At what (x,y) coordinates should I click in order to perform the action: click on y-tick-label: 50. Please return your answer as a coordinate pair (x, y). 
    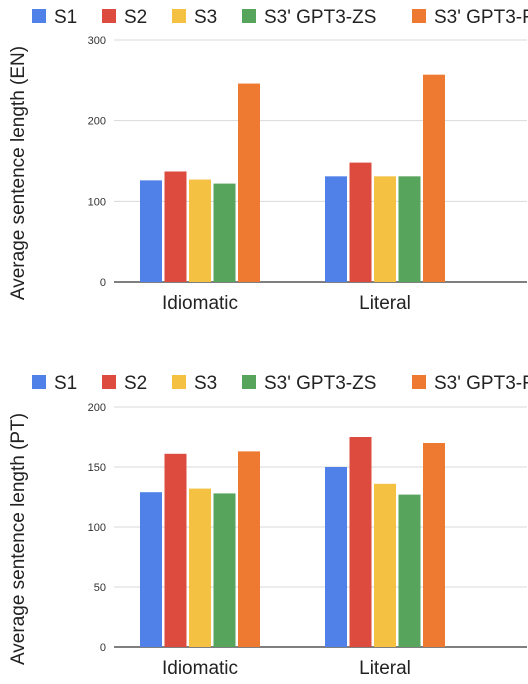
    Looking at the image, I should click on (100, 588).